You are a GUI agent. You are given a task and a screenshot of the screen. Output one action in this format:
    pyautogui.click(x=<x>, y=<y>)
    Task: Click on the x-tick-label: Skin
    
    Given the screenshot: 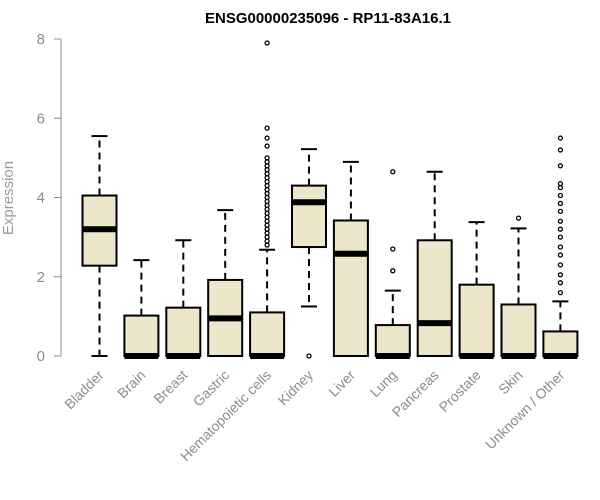 What is the action you would take?
    pyautogui.click(x=510, y=382)
    